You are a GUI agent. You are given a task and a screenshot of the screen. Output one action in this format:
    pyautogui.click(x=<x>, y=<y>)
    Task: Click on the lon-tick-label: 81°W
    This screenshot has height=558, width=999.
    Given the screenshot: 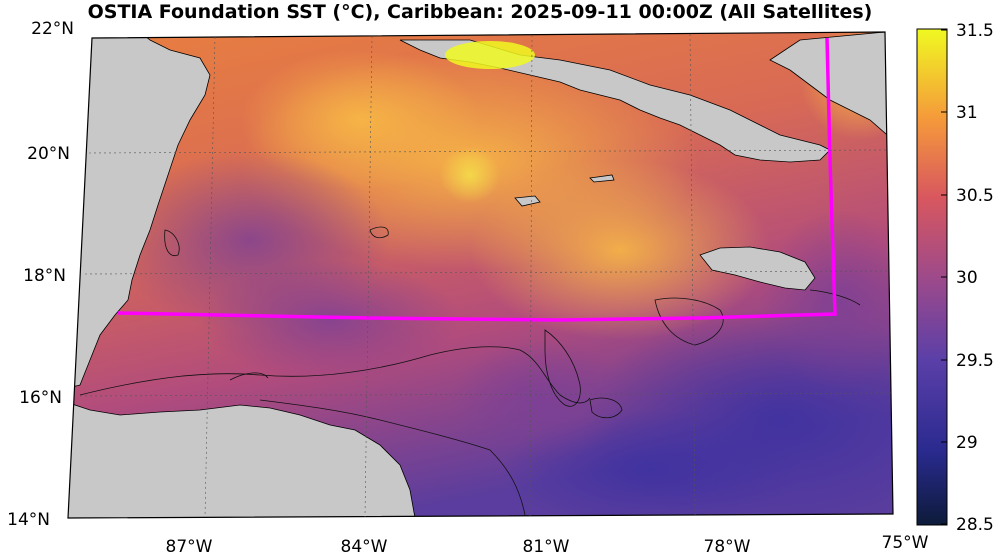 What is the action you would take?
    pyautogui.click(x=546, y=547)
    